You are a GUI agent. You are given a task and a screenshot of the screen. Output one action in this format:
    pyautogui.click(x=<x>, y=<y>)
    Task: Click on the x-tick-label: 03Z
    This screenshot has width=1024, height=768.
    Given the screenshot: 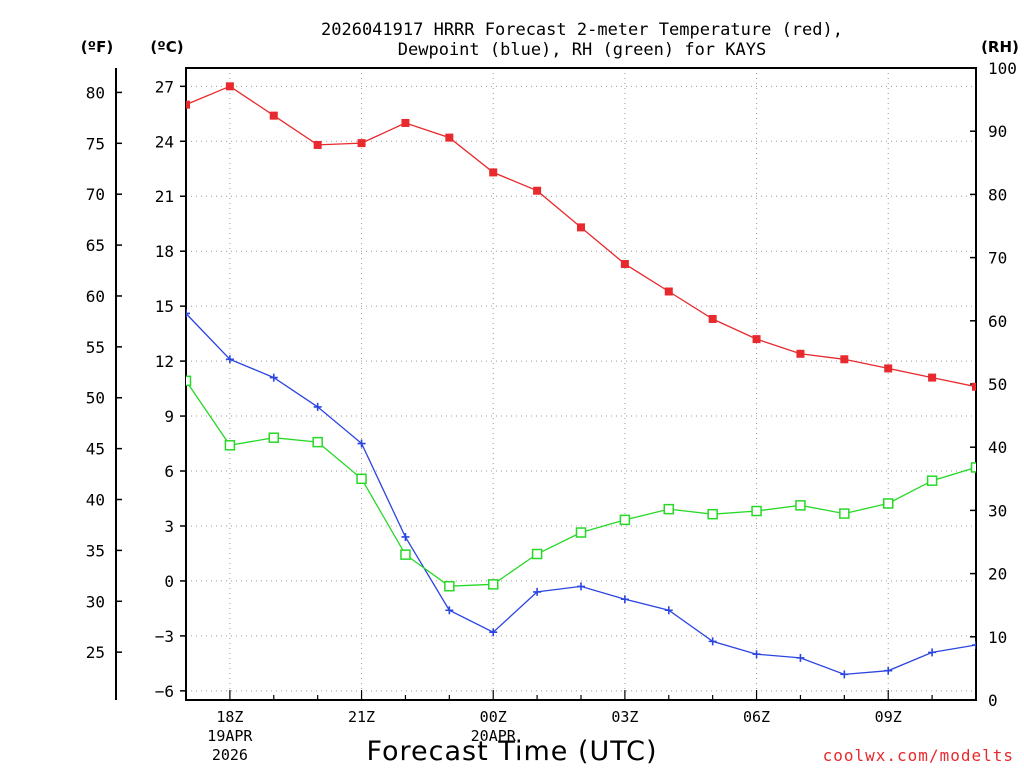 What is the action you would take?
    pyautogui.click(x=624, y=717)
    